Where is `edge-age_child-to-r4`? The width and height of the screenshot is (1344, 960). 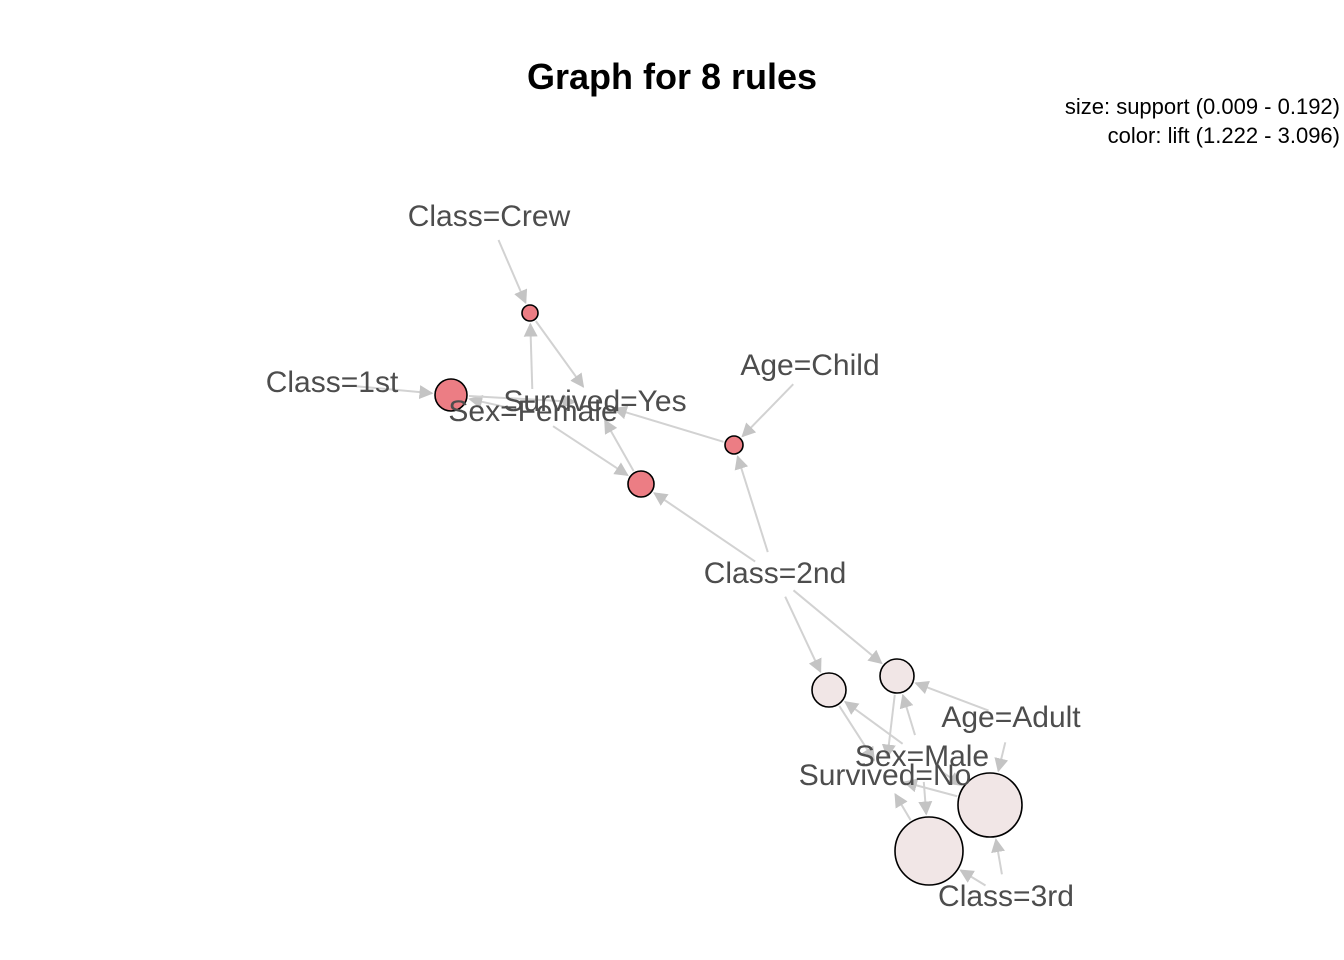 edge-age_child-to-r4 is located at coordinates (767, 410).